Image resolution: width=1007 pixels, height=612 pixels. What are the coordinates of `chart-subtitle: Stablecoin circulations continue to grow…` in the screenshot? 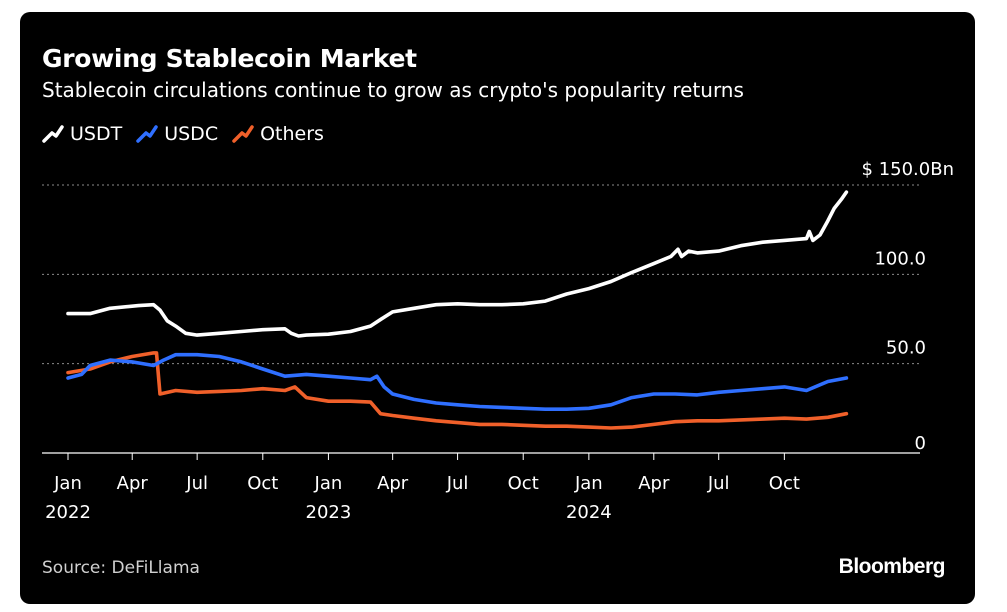 It's located at (393, 90).